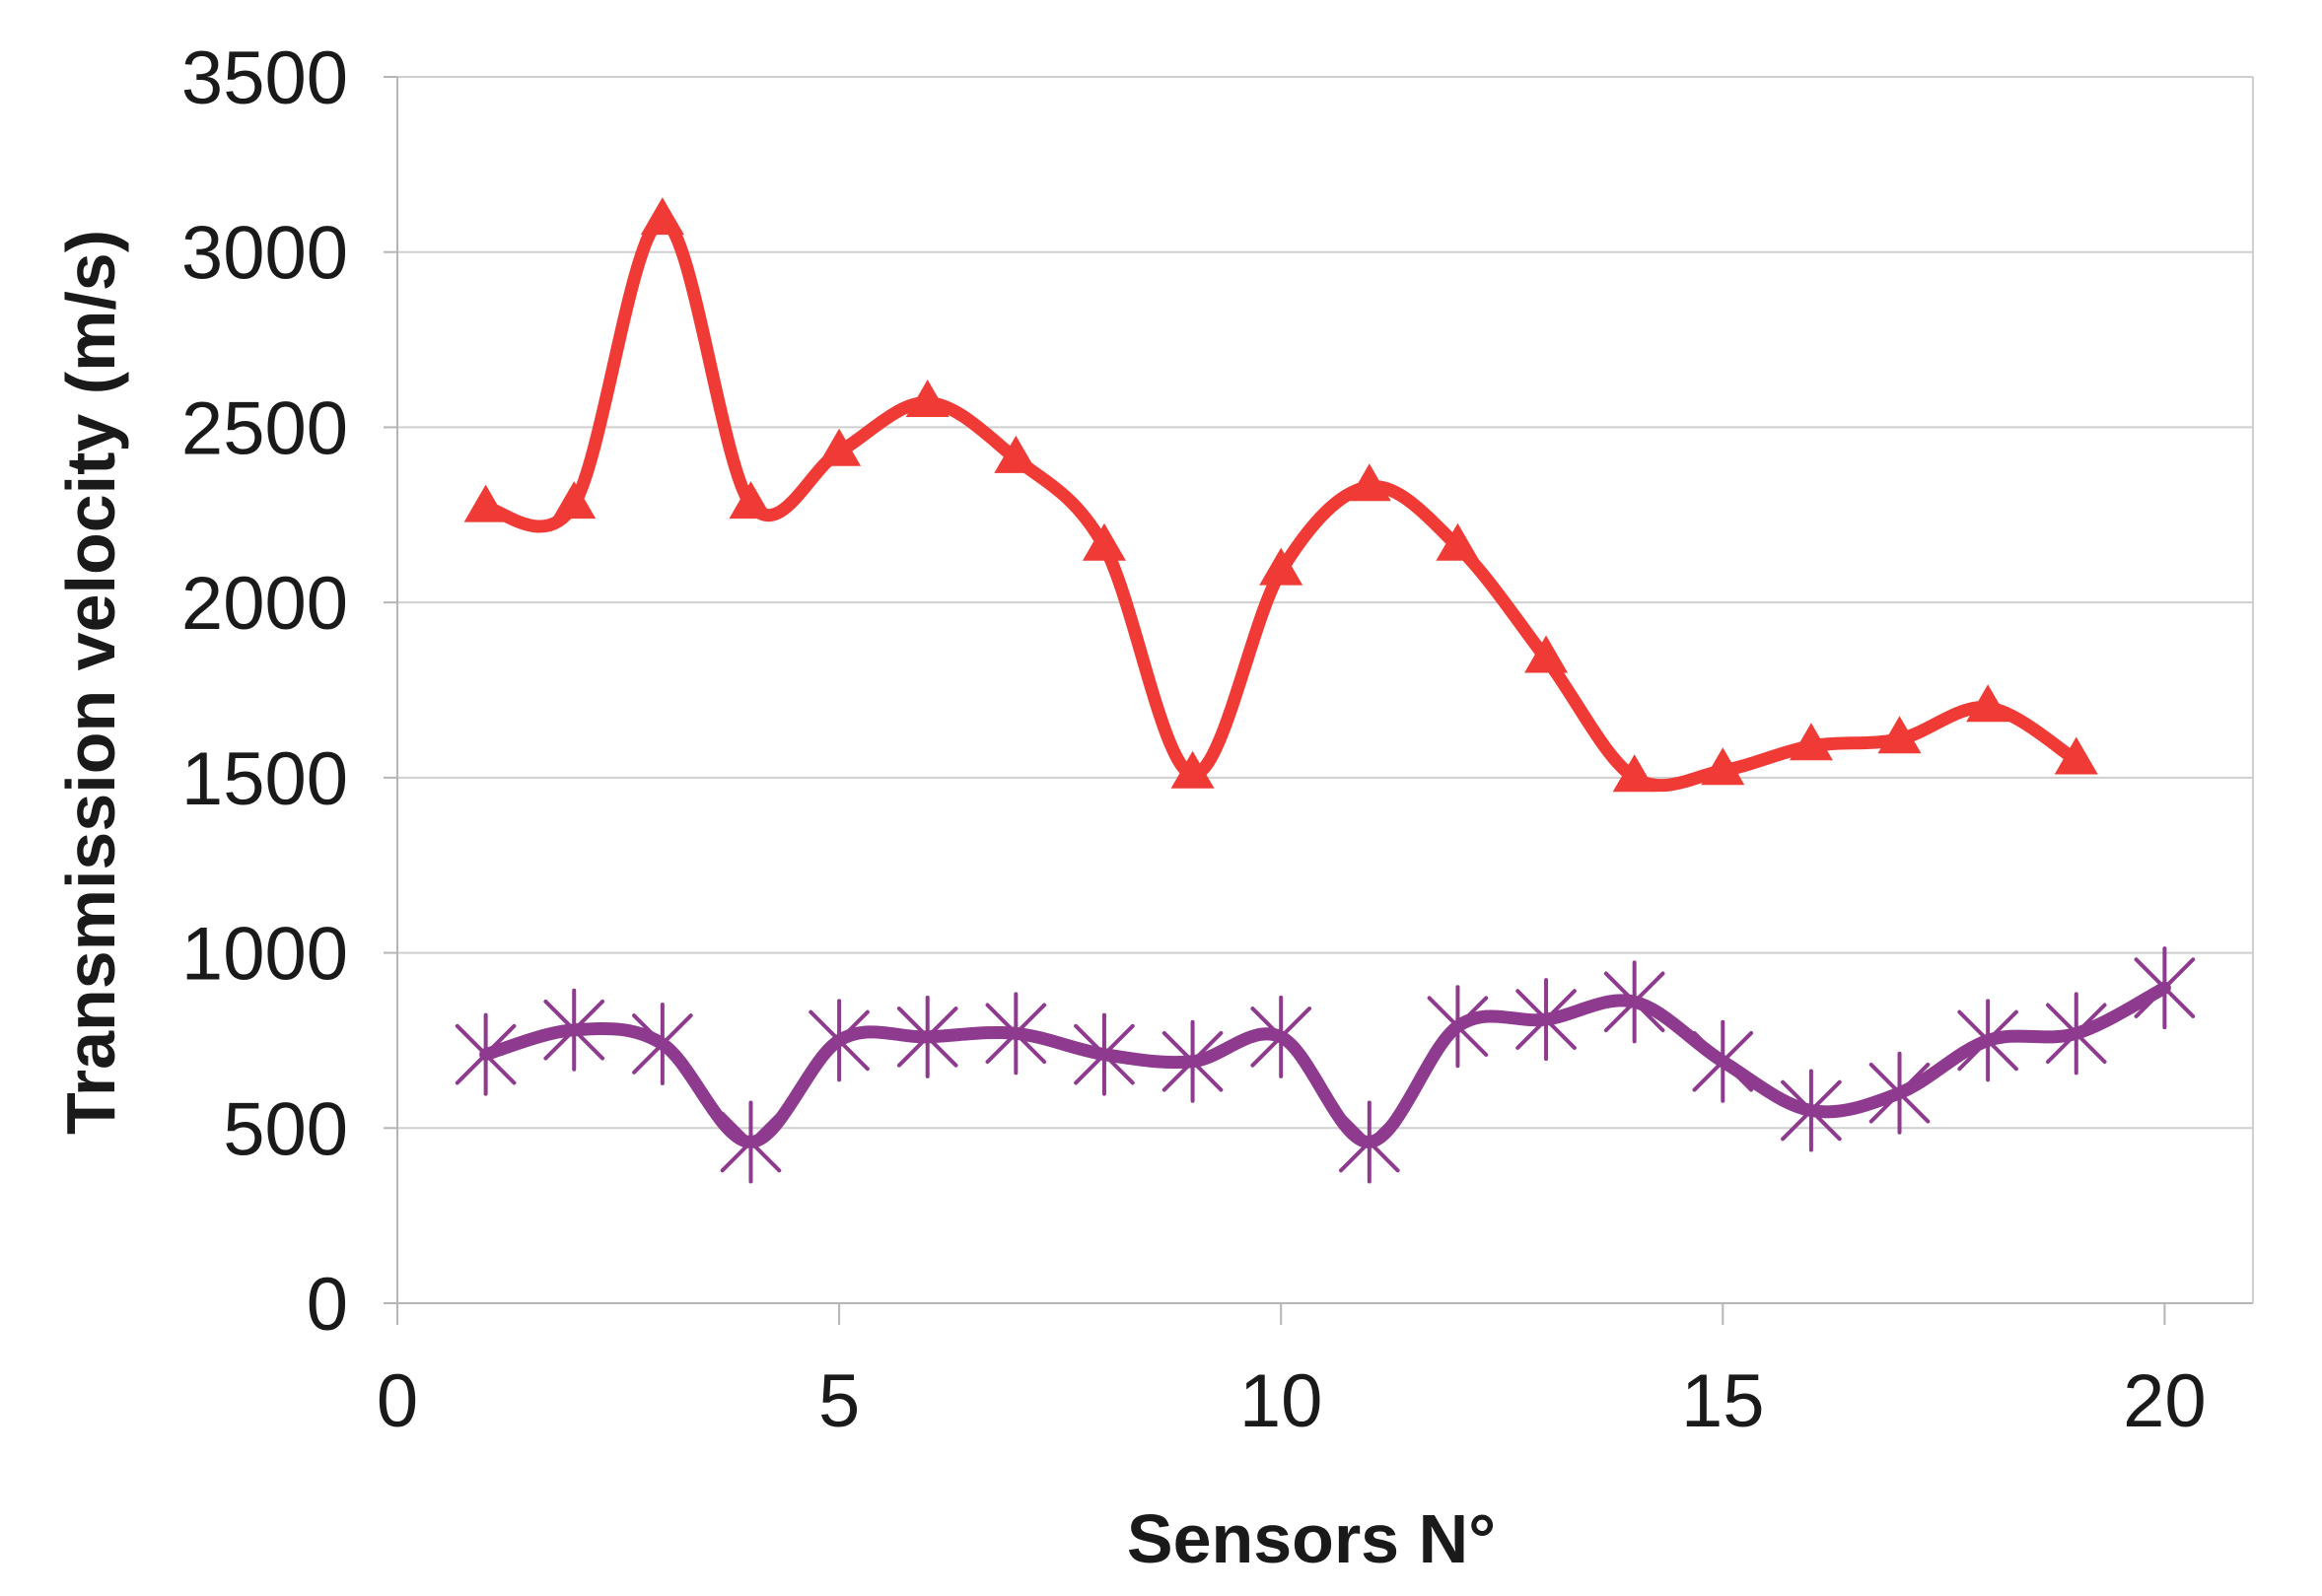 Image resolution: width=2322 pixels, height=1596 pixels. Describe the element at coordinates (327, 1305) in the screenshot. I see `y-tick-label: 0` at that location.